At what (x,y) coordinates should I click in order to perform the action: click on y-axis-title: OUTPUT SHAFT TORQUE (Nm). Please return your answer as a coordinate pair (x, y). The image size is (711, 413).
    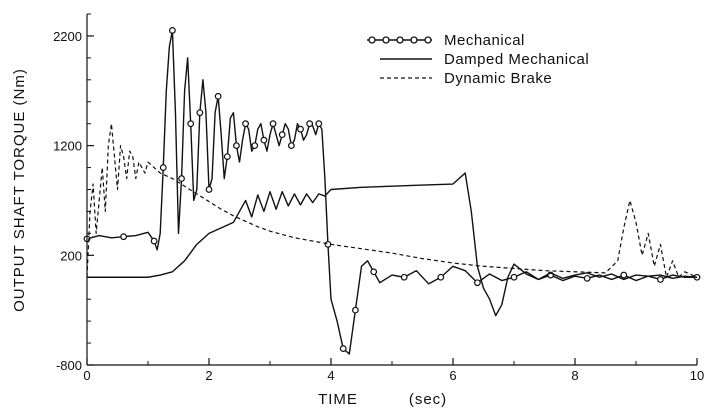
    Looking at the image, I should click on (19, 190).